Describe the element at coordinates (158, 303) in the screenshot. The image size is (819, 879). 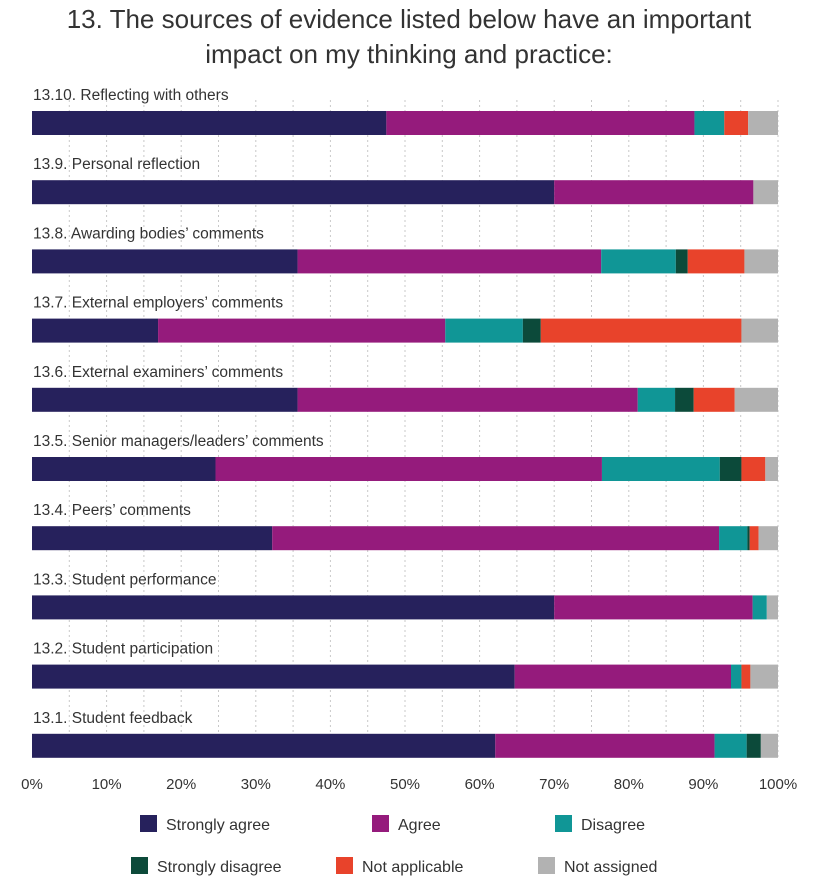
I see `category-label: 13.7. External employers’ comments` at that location.